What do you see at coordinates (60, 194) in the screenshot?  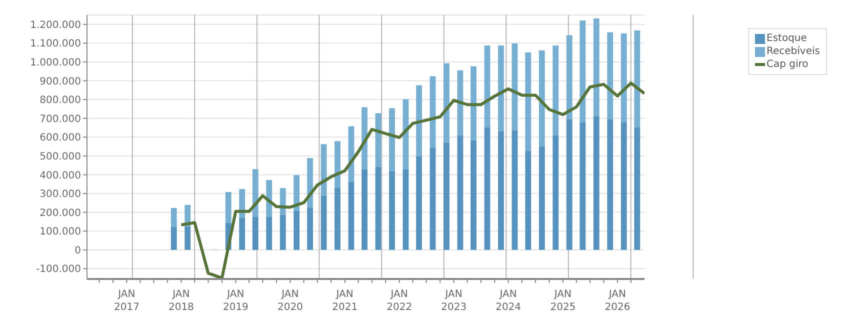 I see `y-tick-label: 300.000` at bounding box center [60, 194].